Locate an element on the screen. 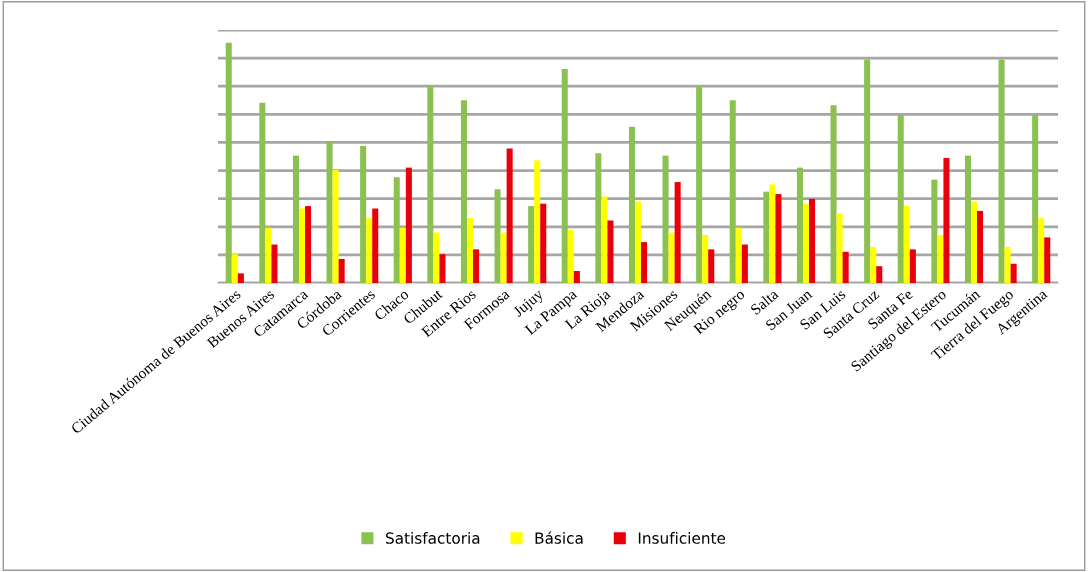 The width and height of the screenshot is (1088, 572). legend-label: Insuficiente is located at coordinates (682, 538).